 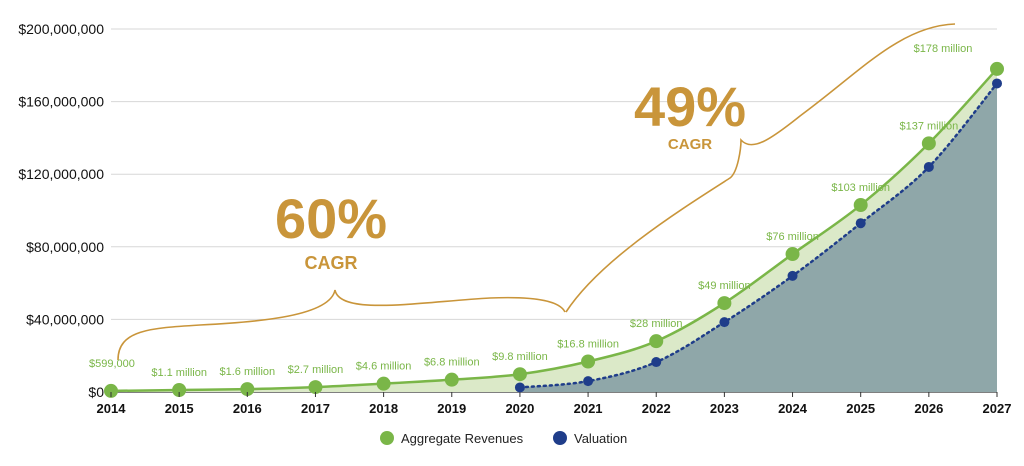 What do you see at coordinates (61, 174) in the screenshot?
I see `y-tick-label: $120,000,000` at bounding box center [61, 174].